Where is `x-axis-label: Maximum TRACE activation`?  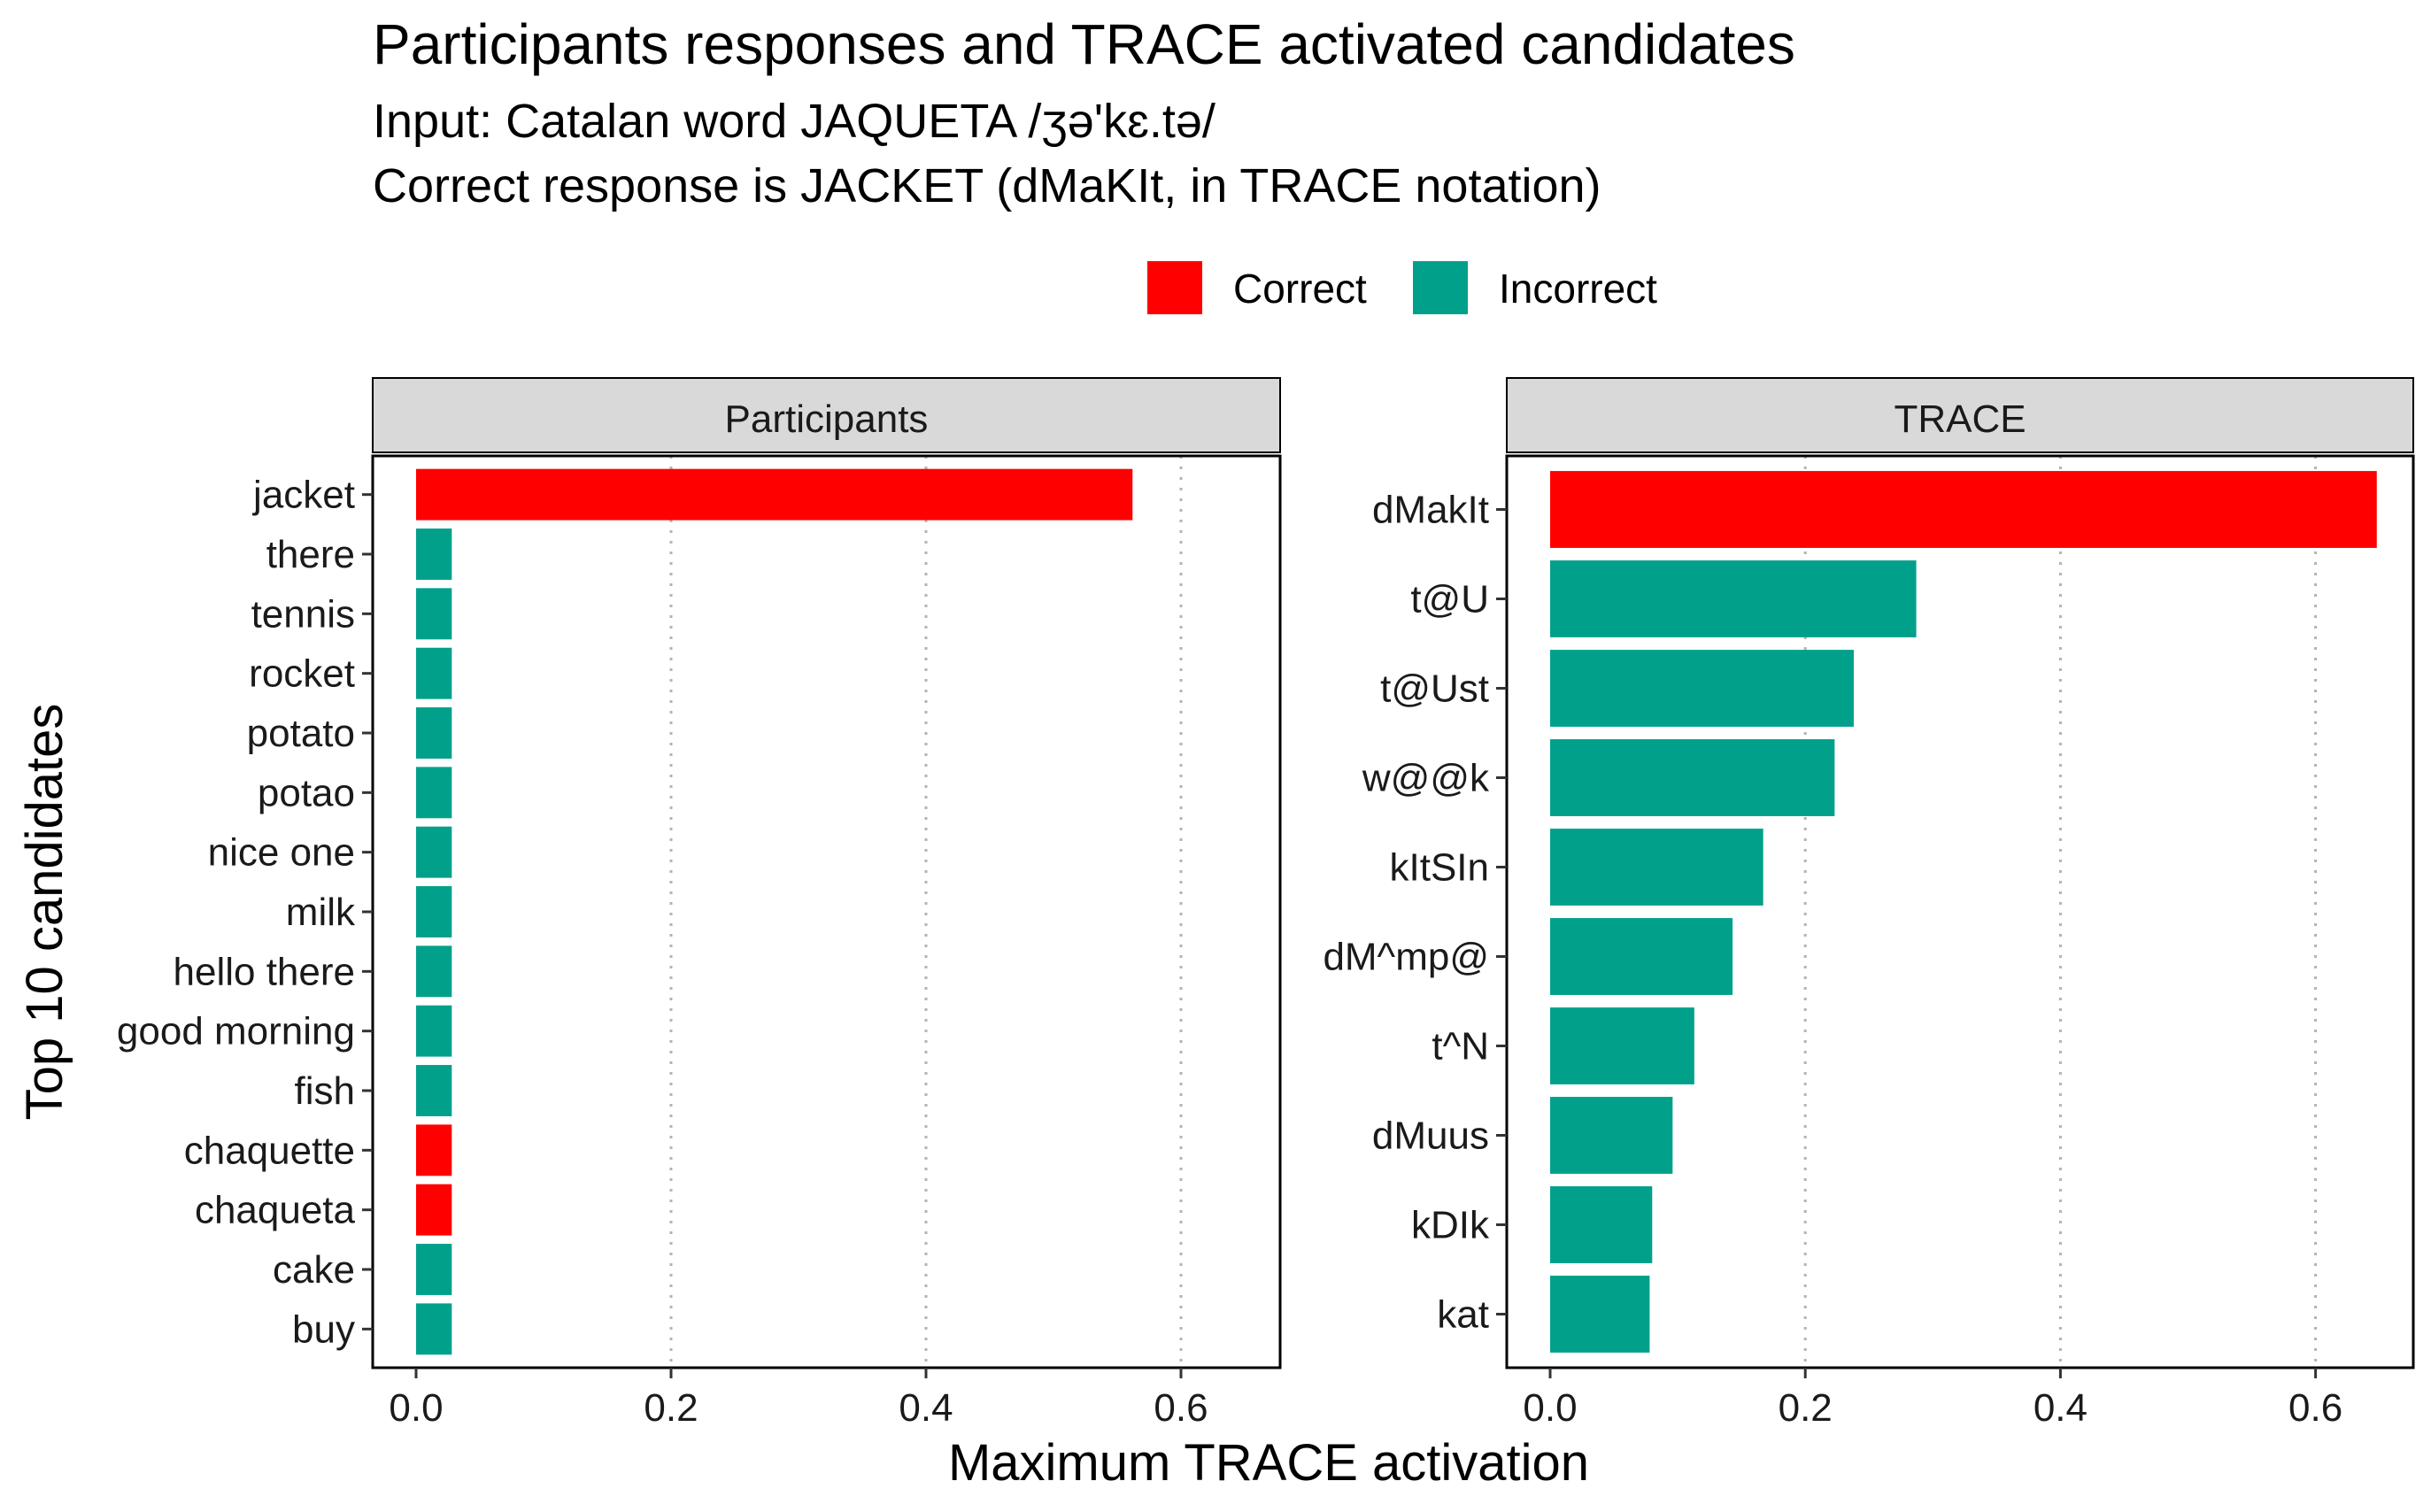
x-axis-label: Maximum TRACE activation is located at coordinates (1268, 1463).